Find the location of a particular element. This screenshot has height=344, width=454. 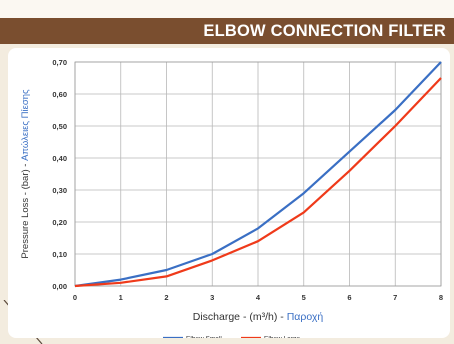

x-tick-label: 4 is located at coordinates (258, 297).